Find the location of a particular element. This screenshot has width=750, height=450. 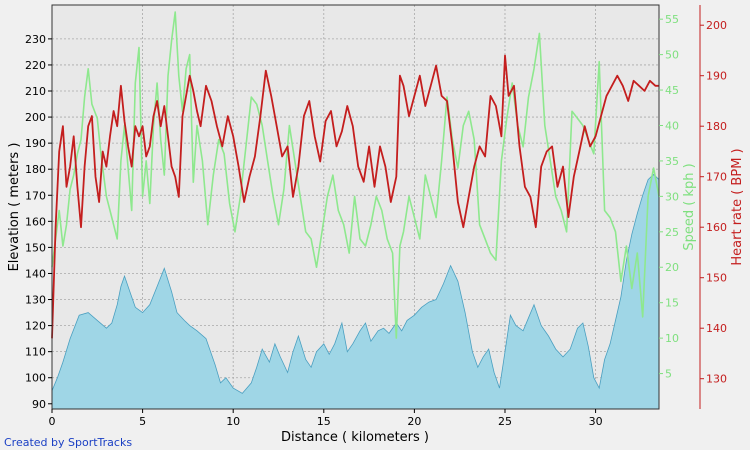

credit-text: Created by SportTracks is located at coordinates (68, 442).